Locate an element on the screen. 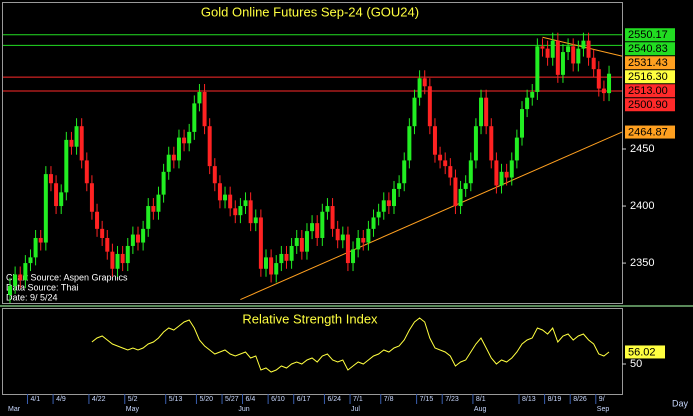  x-tick-label: 8/26 is located at coordinates (580, 399).